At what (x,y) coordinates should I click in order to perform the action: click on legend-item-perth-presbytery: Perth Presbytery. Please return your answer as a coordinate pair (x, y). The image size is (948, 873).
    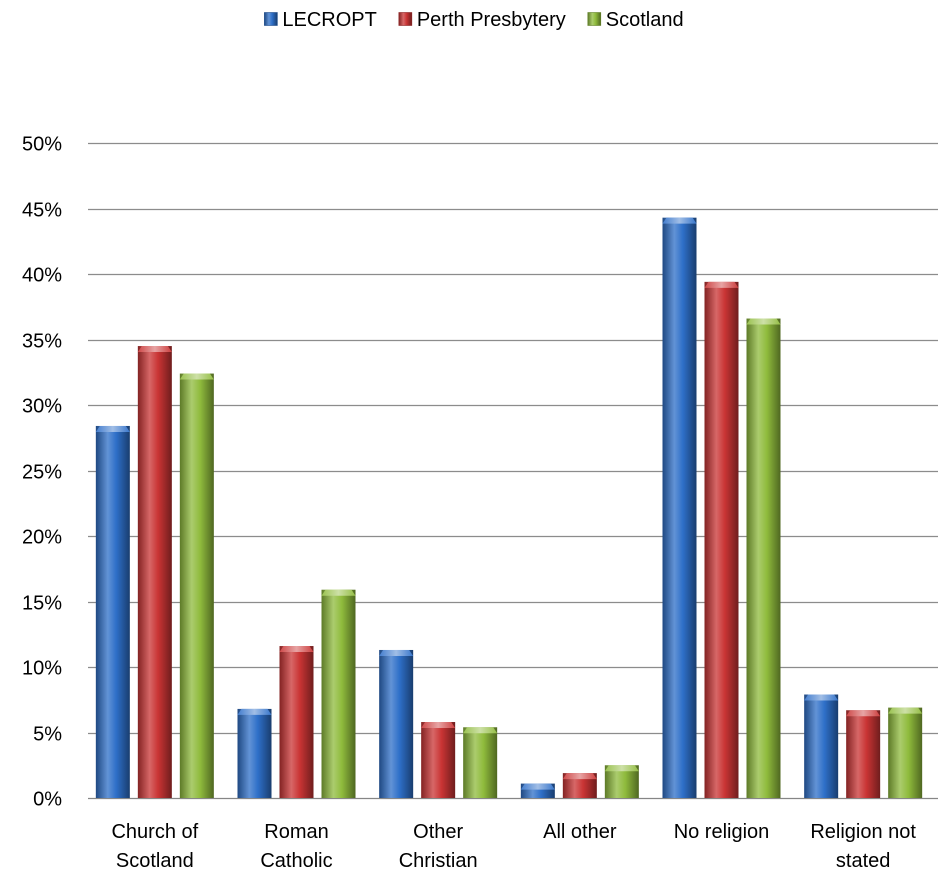
    Looking at the image, I should click on (482, 20).